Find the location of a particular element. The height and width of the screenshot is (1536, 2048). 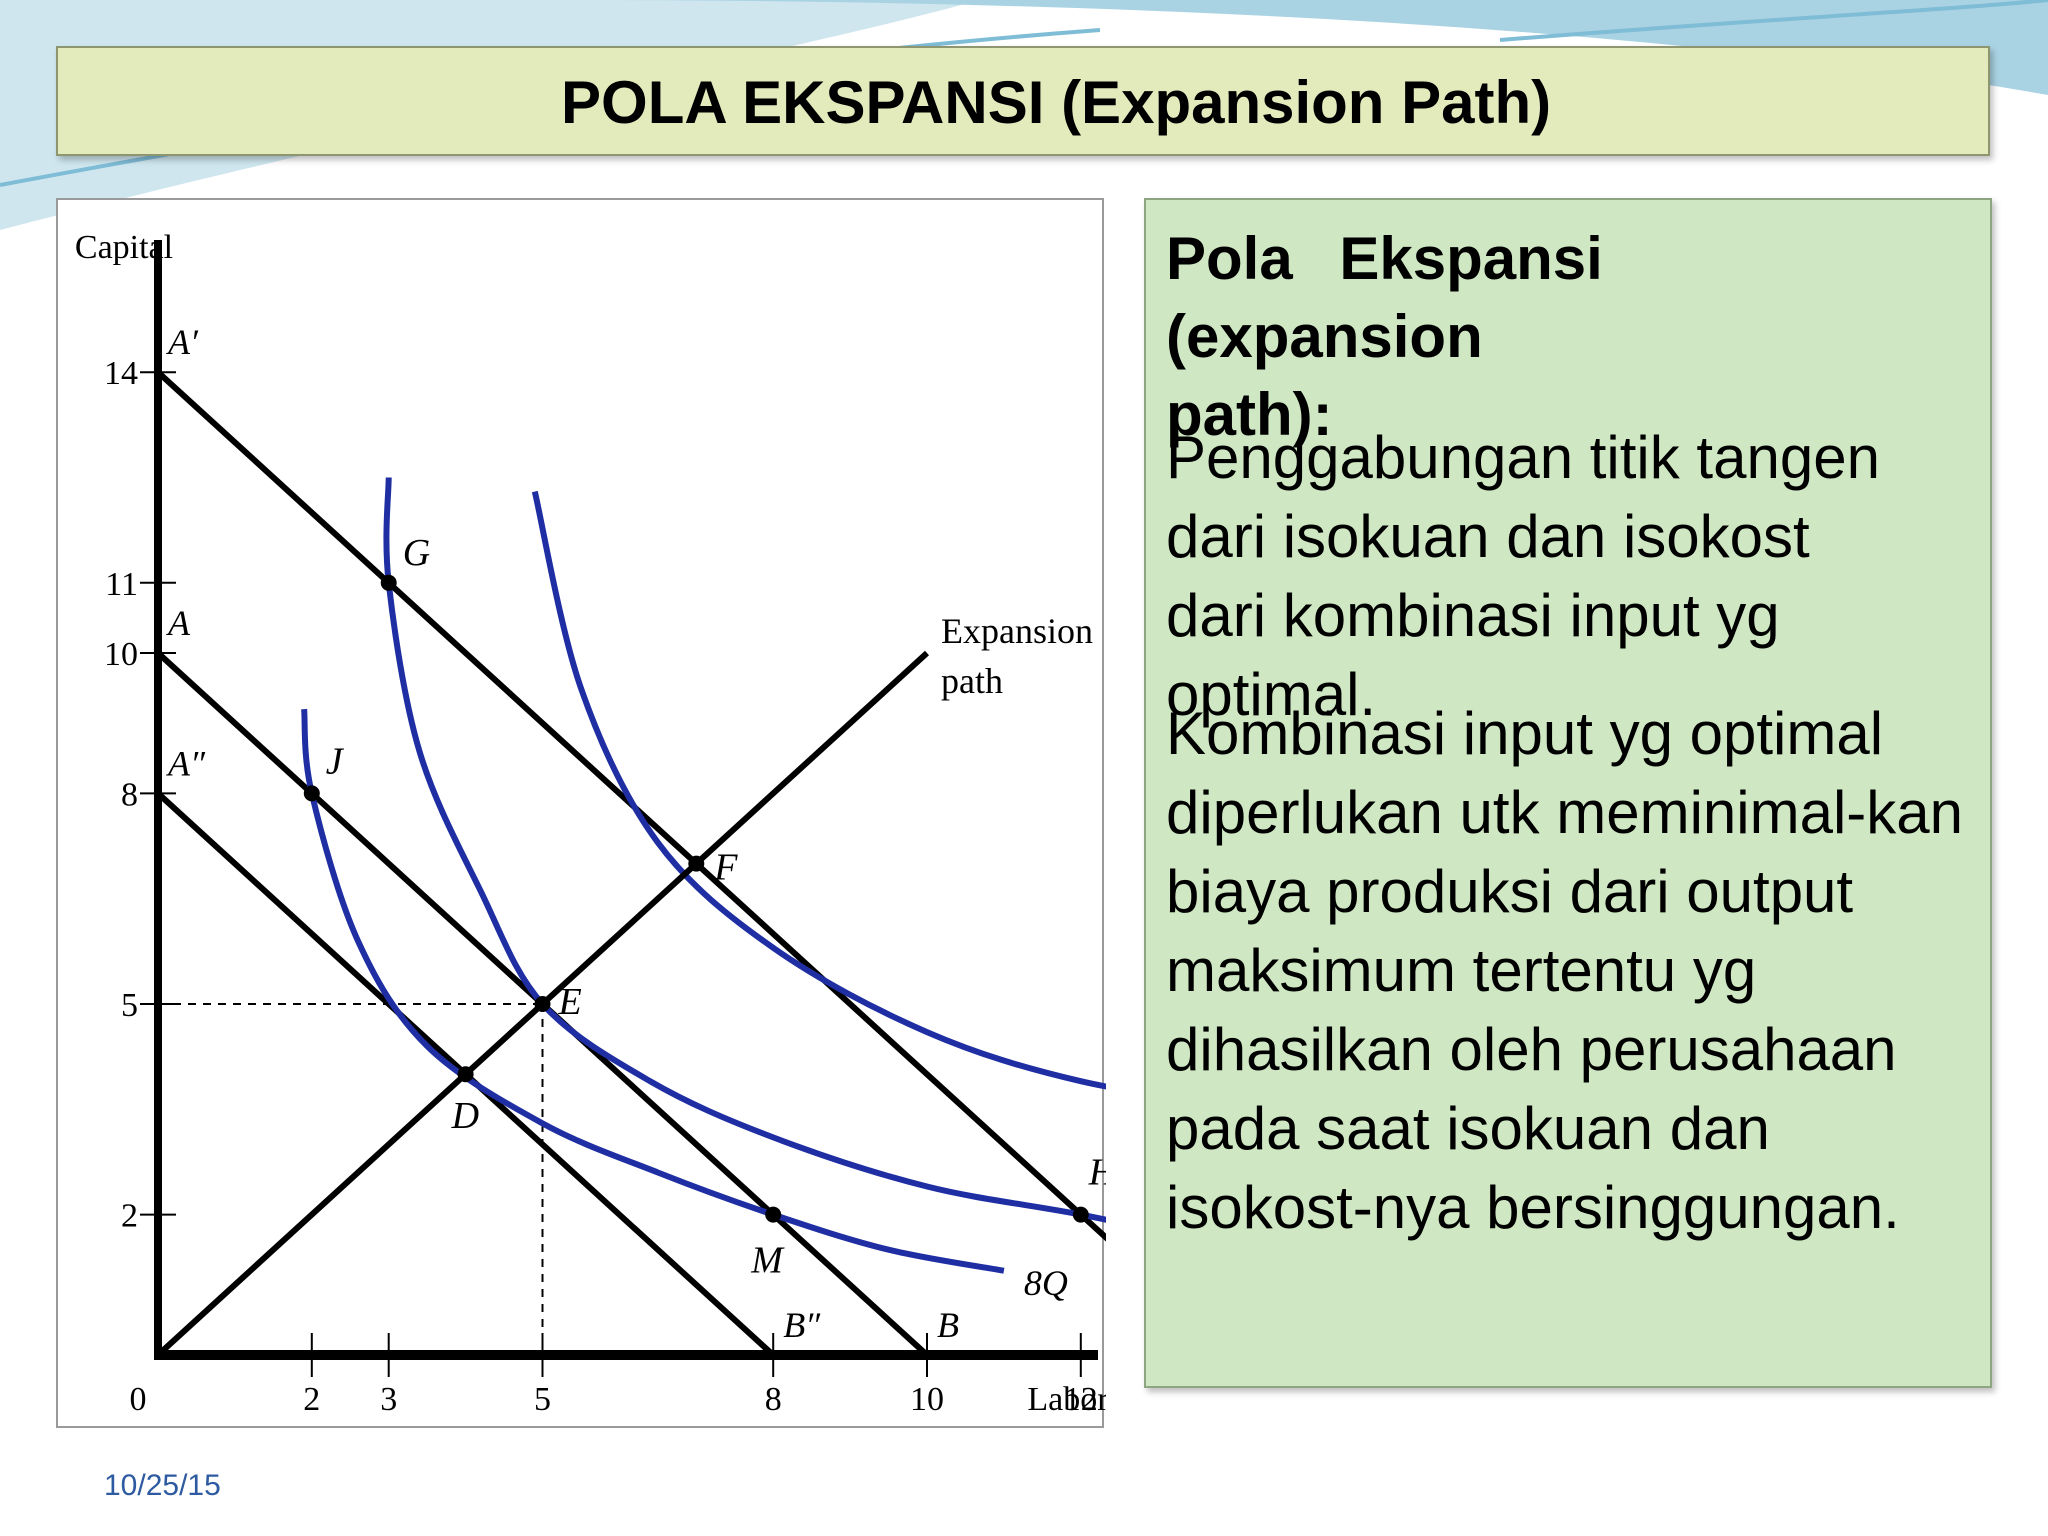

isocost-start-label-0: A″ is located at coordinates (186, 763).